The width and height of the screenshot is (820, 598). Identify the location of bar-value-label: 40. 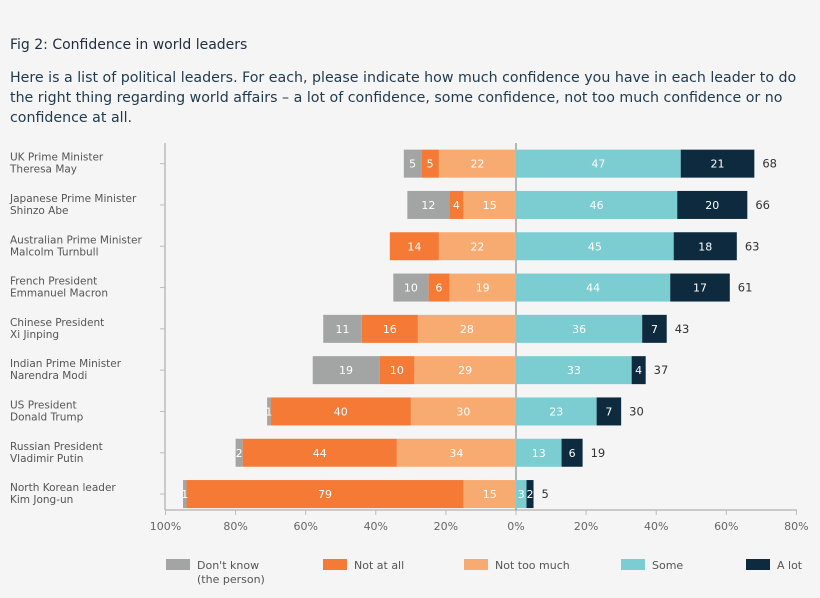
(341, 411).